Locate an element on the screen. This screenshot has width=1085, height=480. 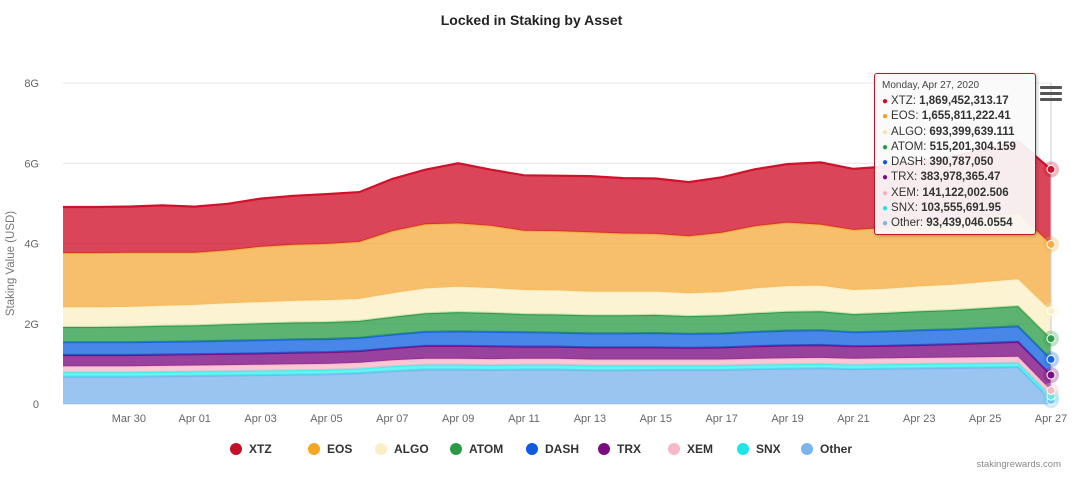
credits-link: stakingrewards.com is located at coordinates (1018, 464).